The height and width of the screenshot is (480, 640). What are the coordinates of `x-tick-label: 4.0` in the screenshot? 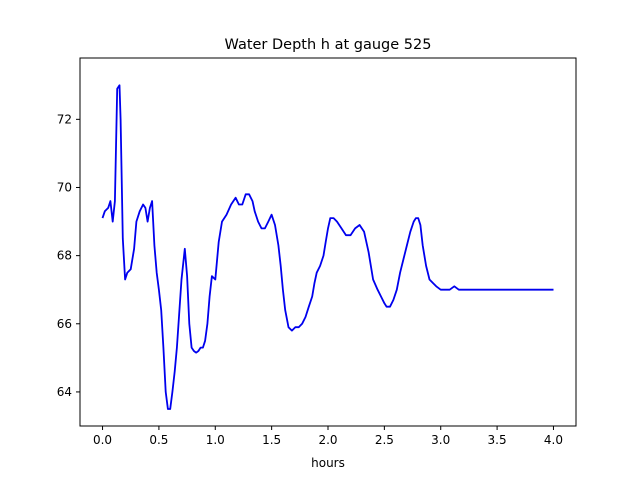 It's located at (553, 440).